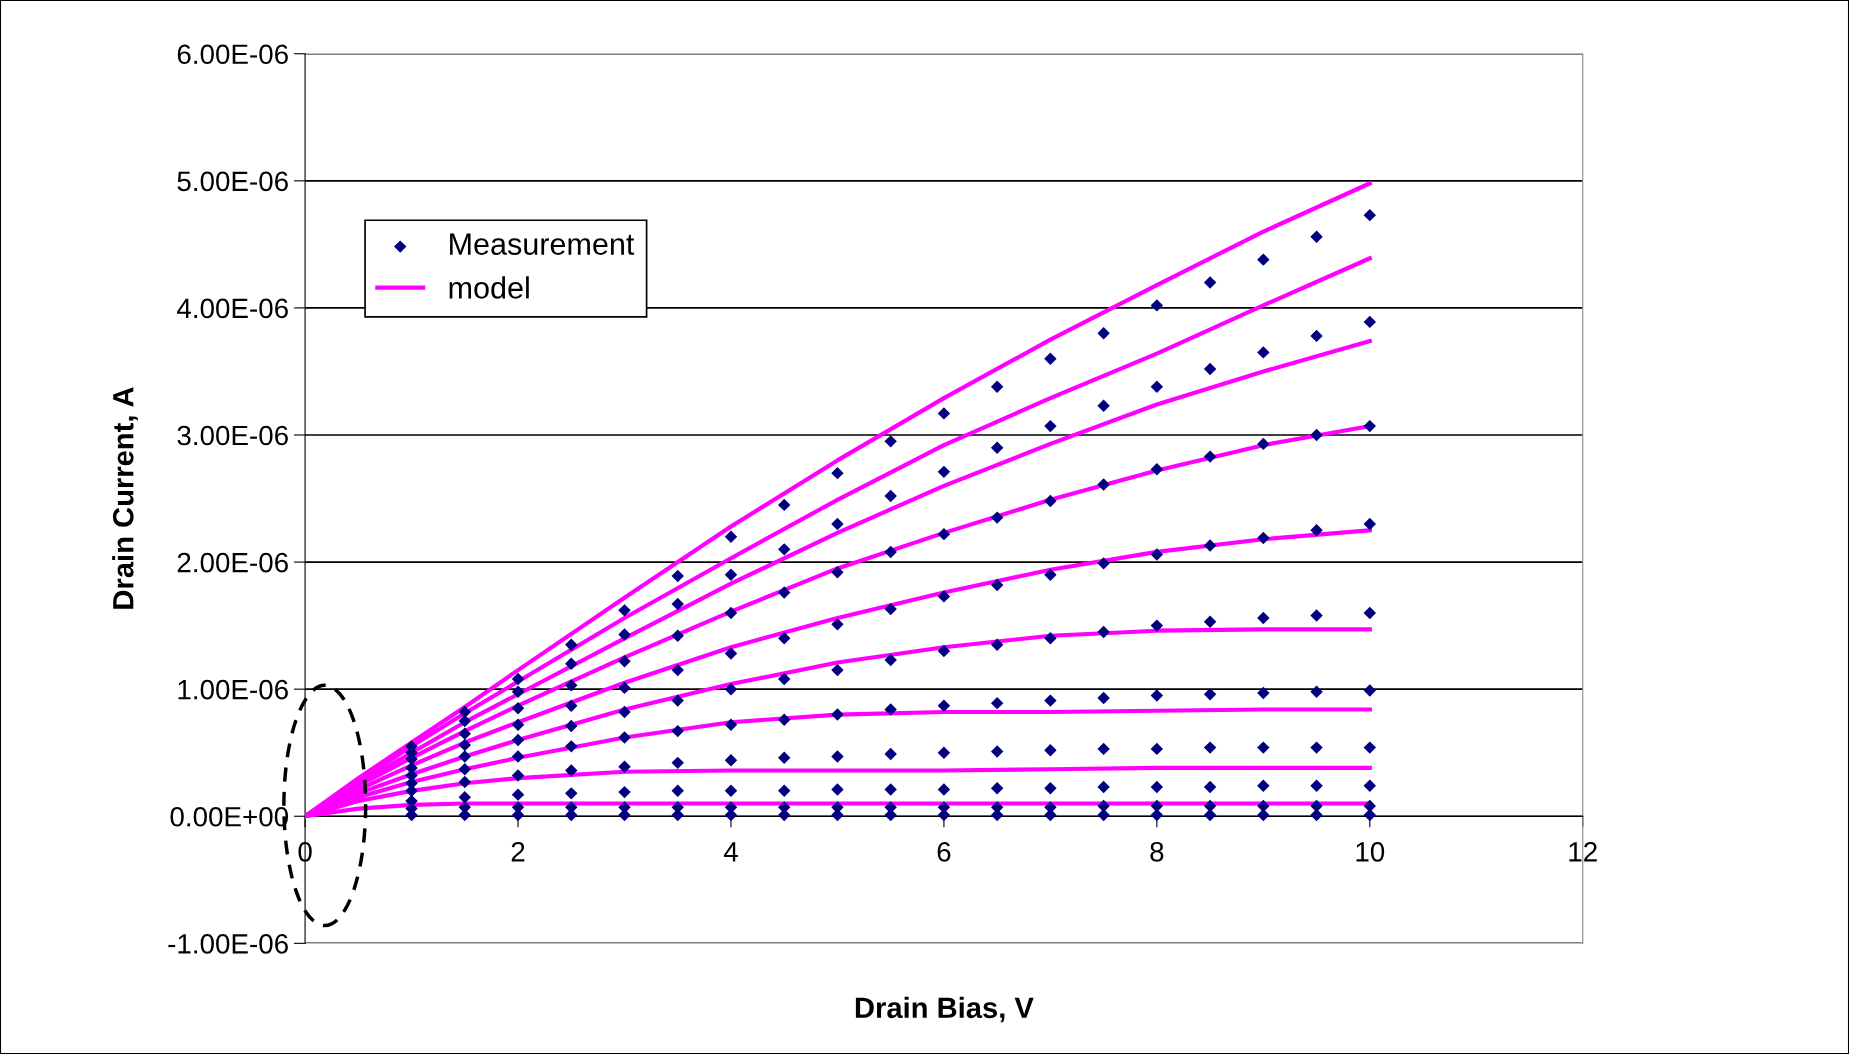 The width and height of the screenshot is (1849, 1054). Describe the element at coordinates (232, 435) in the screenshot. I see `y-tick-label: 3.00E-06` at that location.